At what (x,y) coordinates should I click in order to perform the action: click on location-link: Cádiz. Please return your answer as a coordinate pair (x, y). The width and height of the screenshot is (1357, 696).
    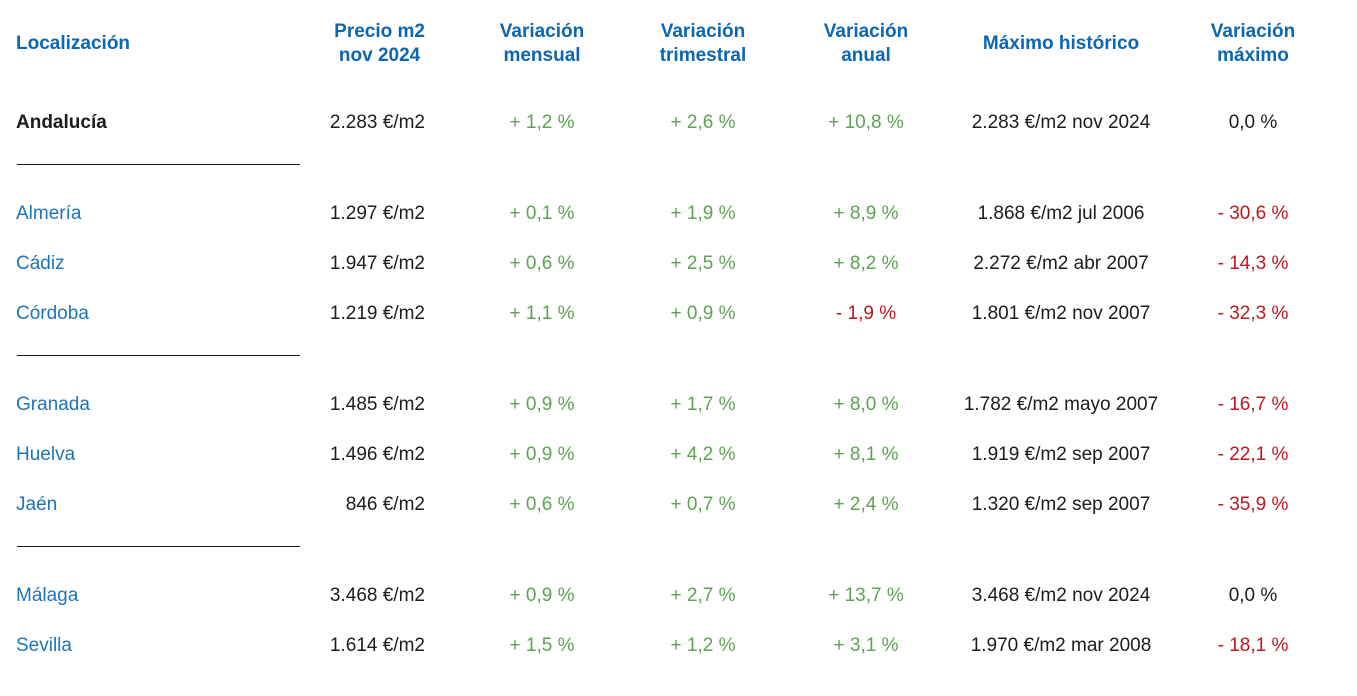
    Looking at the image, I should click on (40, 263).